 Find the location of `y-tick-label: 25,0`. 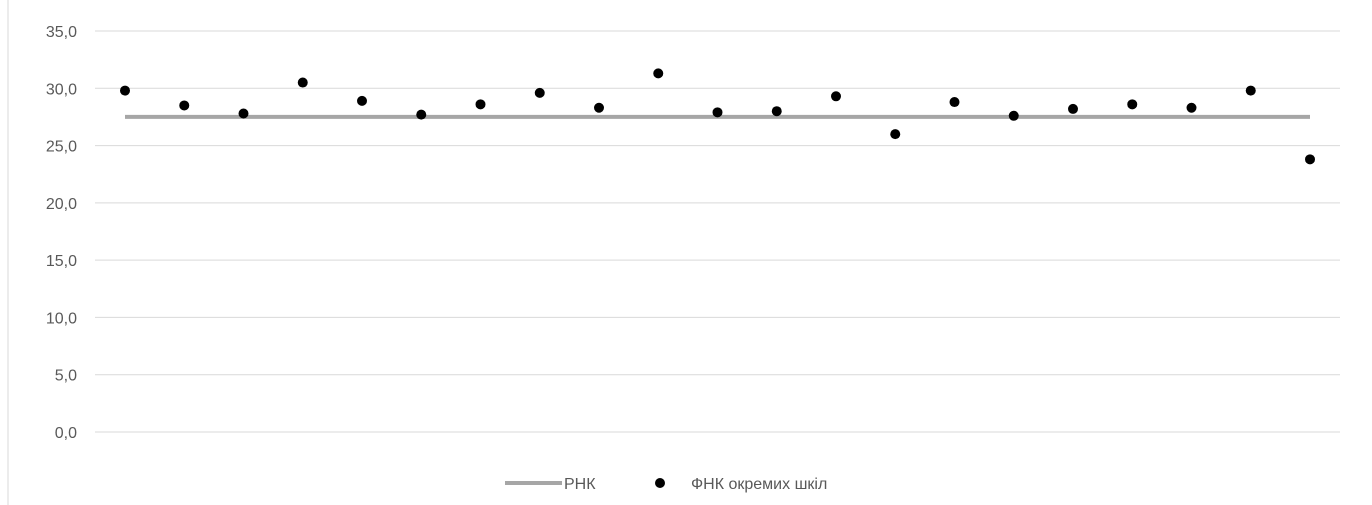

y-tick-label: 25,0 is located at coordinates (61, 147).